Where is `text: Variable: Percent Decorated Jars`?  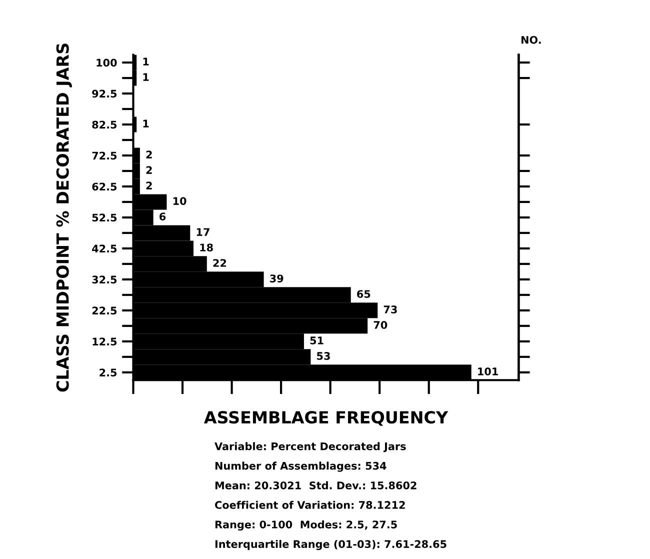 text: Variable: Percent Decorated Jars is located at coordinates (310, 447).